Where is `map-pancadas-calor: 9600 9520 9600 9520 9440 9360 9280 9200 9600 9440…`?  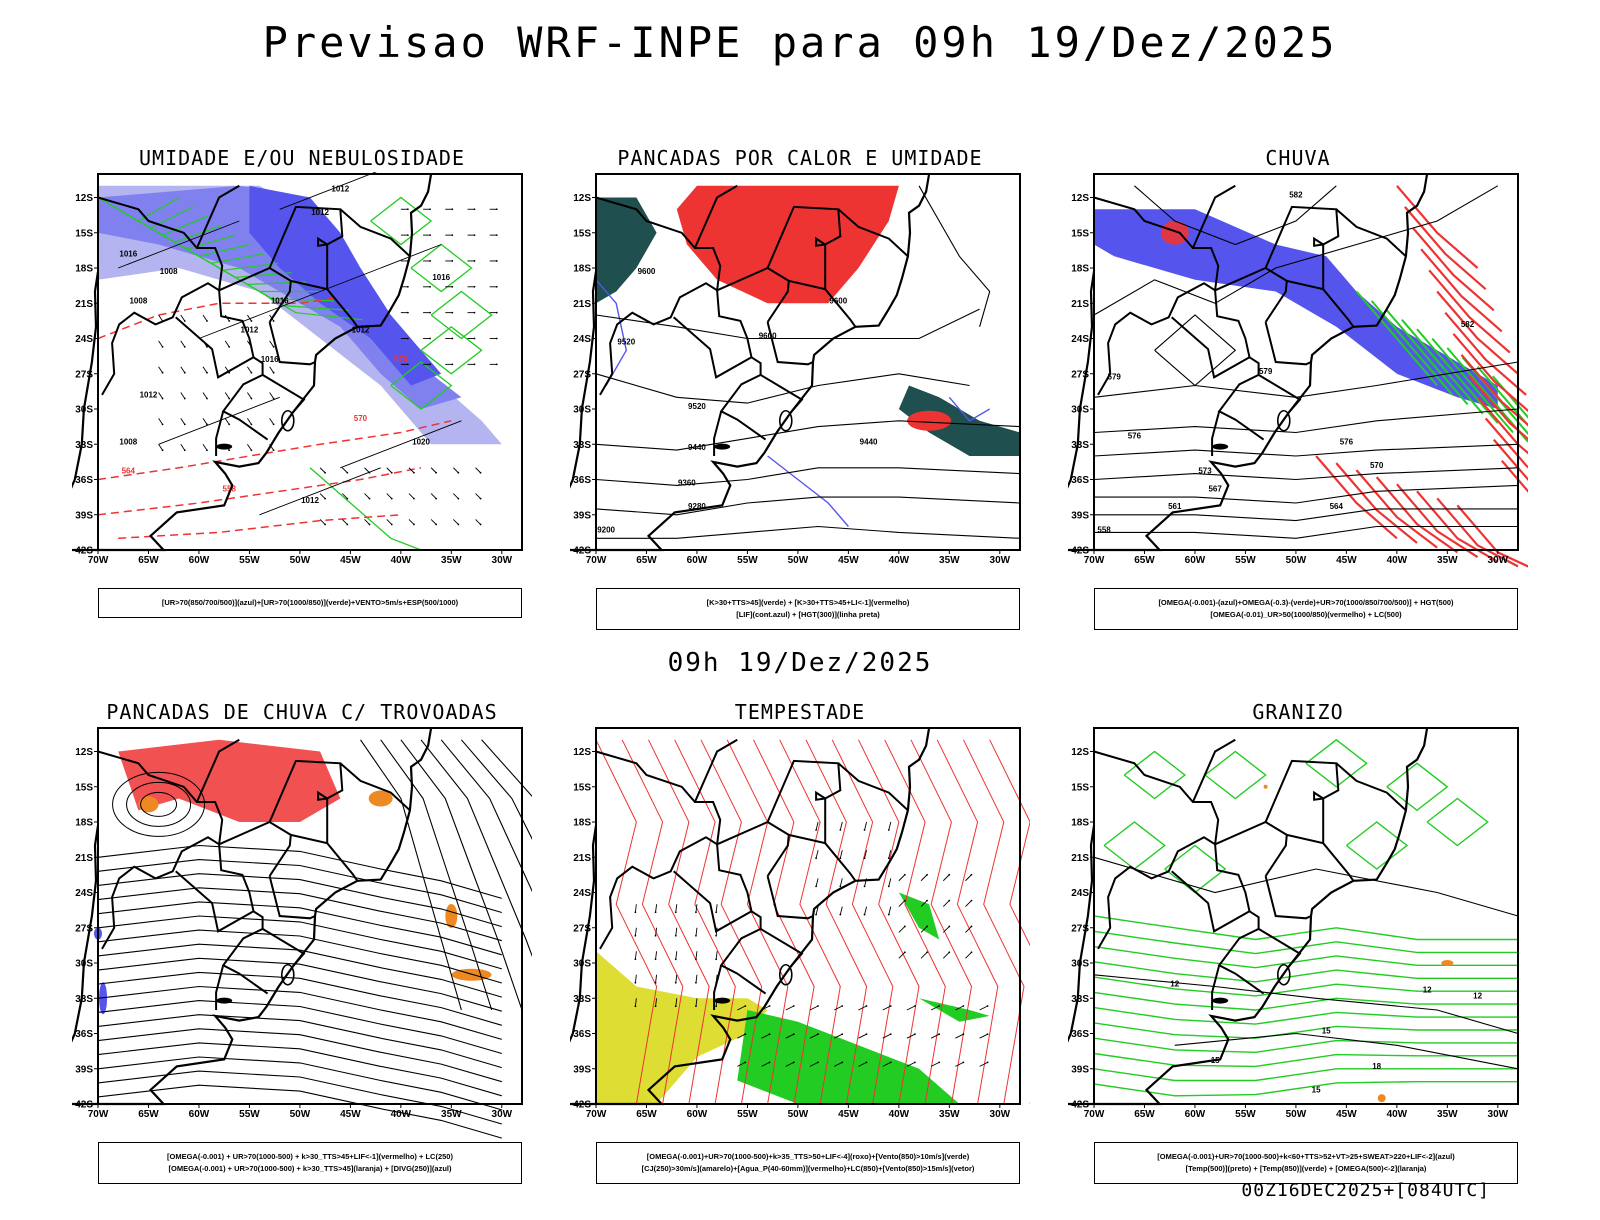
map-pancadas-calor: 9600 9520 9600 9520 9440 9360 9280 9200 9600 9440… is located at coordinates (795, 369).